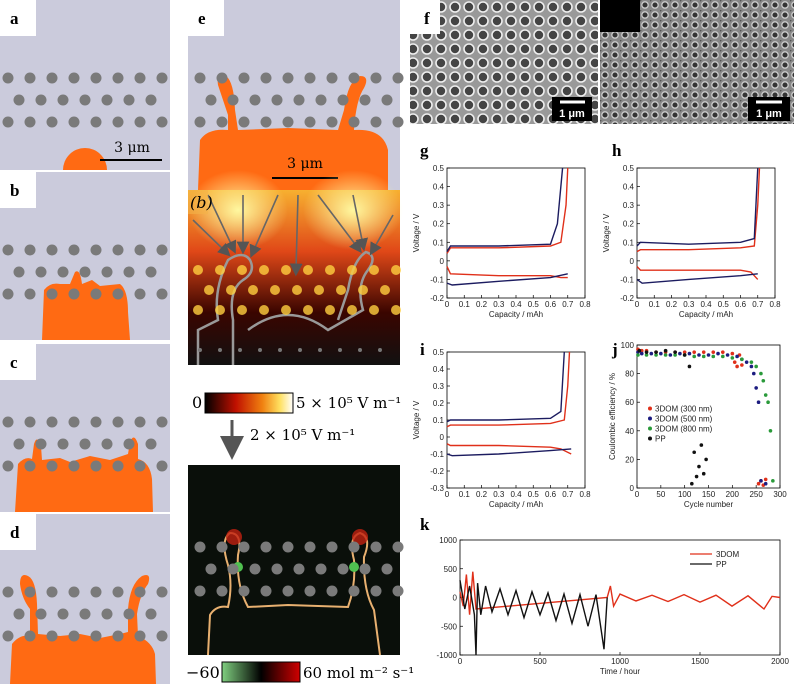  Describe the element at coordinates (632, 488) in the screenshot. I see `y-tick-label: 0` at that location.